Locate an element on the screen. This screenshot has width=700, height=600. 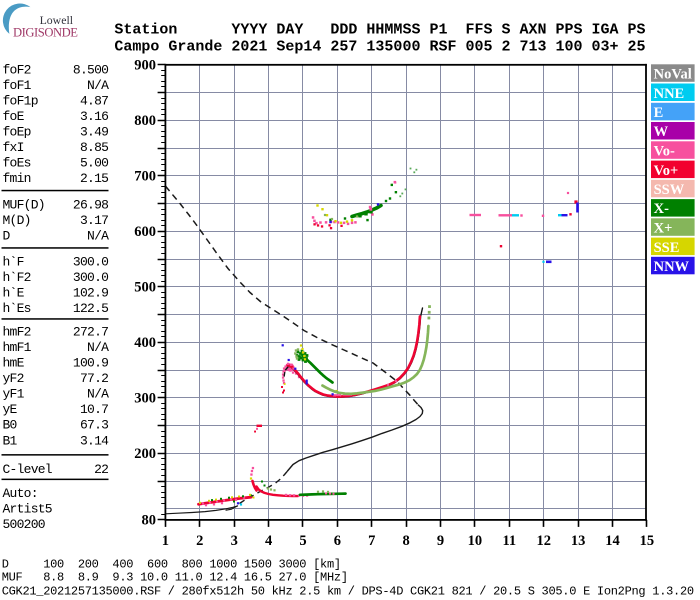
svg-text: 8 is located at coordinates (405, 541).